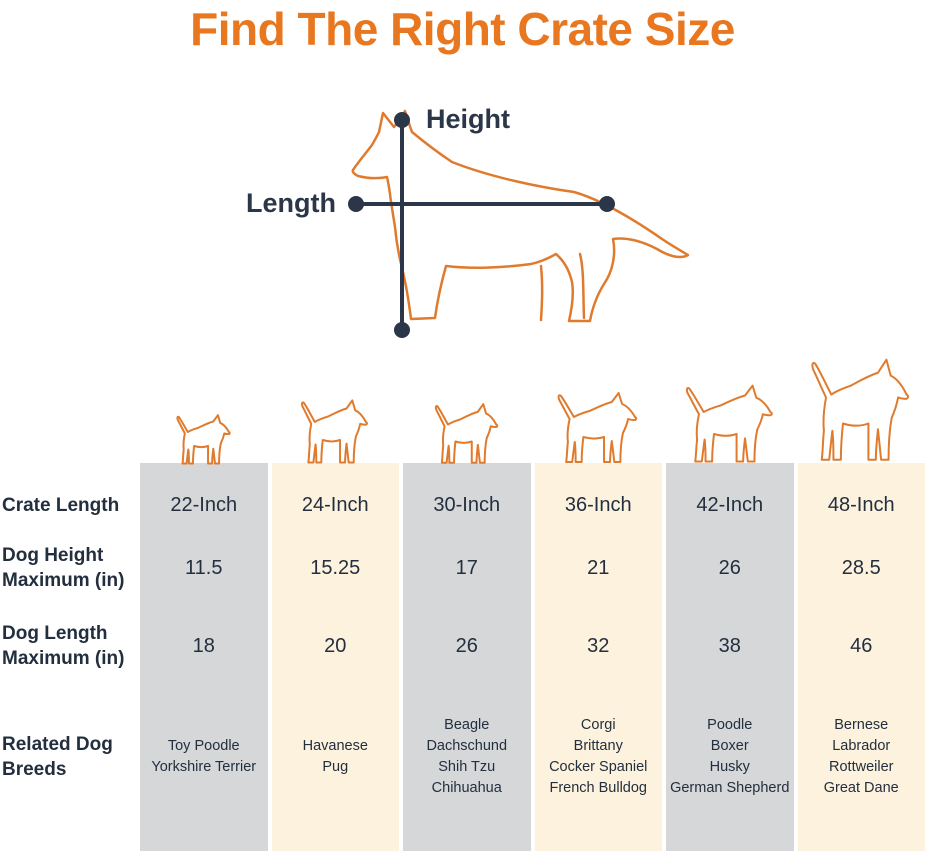 The image size is (925, 856). What do you see at coordinates (291, 203) in the screenshot?
I see `length-label: Length` at bounding box center [291, 203].